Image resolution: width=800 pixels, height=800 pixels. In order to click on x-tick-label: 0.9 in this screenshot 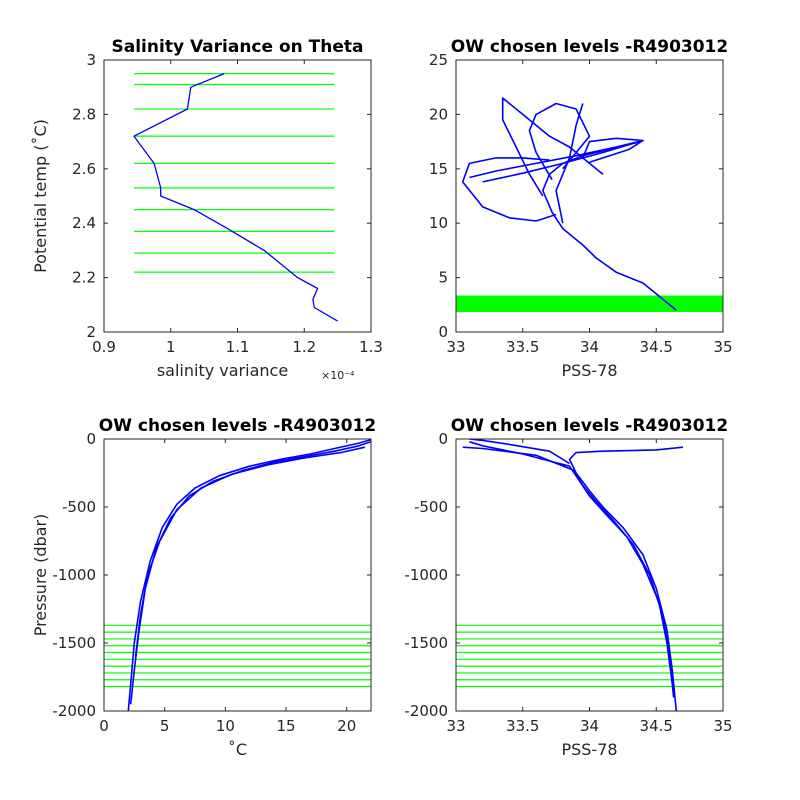, I will do `click(104, 347)`.